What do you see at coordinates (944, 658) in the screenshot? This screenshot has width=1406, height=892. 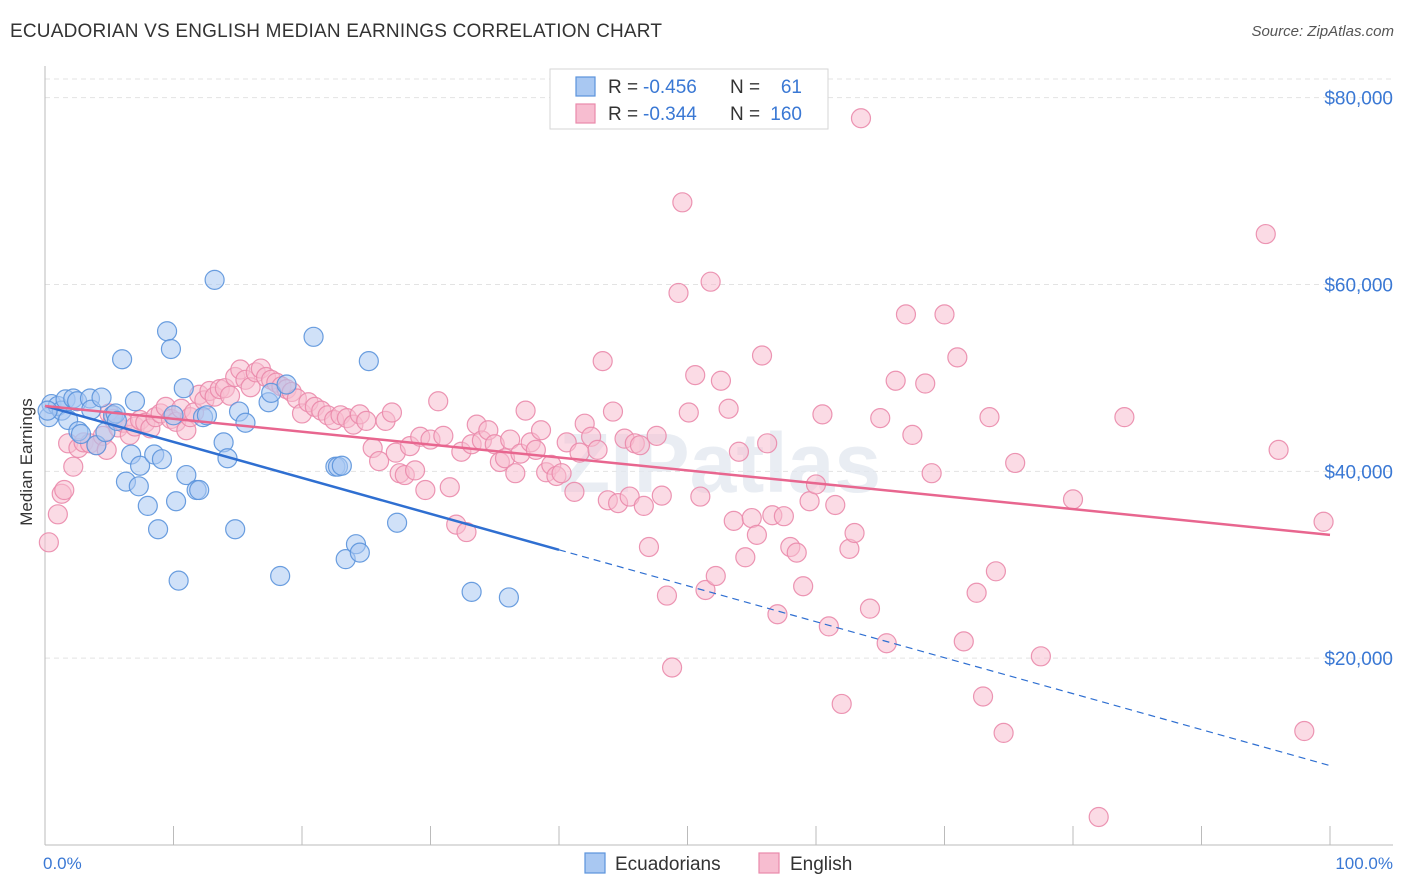 I see `ecuadorian-trend-extension` at bounding box center [944, 658].